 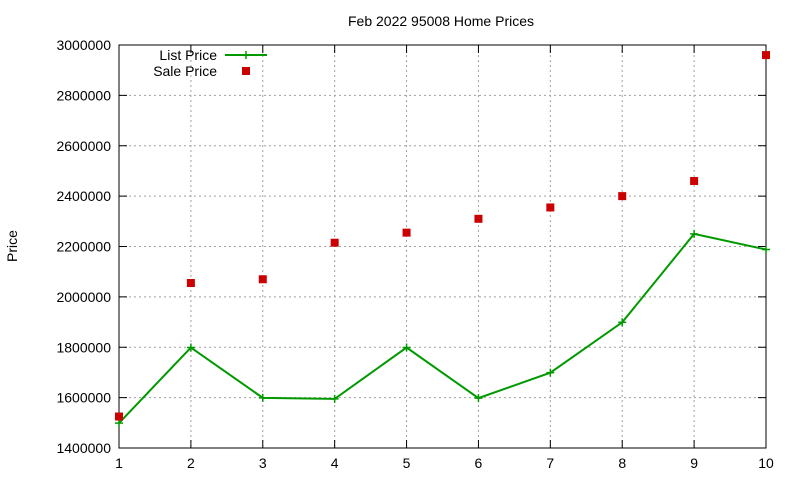 I want to click on y-tick-label: 3000000, so click(x=83, y=45).